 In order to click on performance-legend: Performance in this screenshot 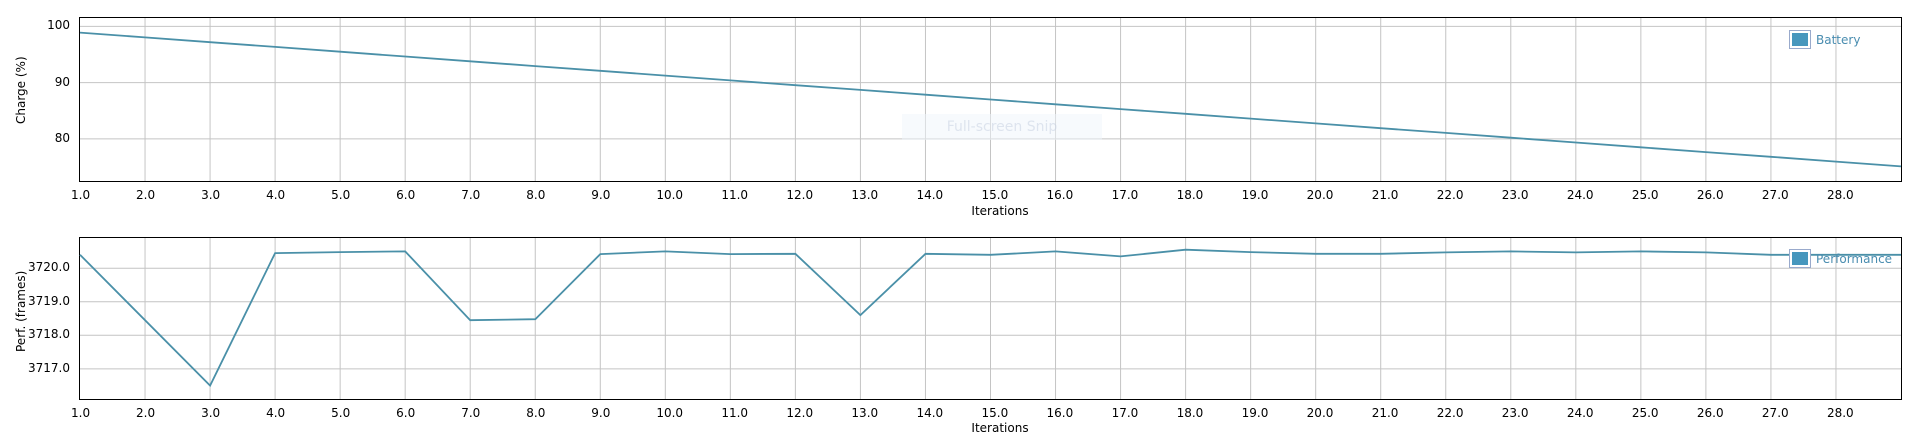, I will do `click(1841, 258)`.